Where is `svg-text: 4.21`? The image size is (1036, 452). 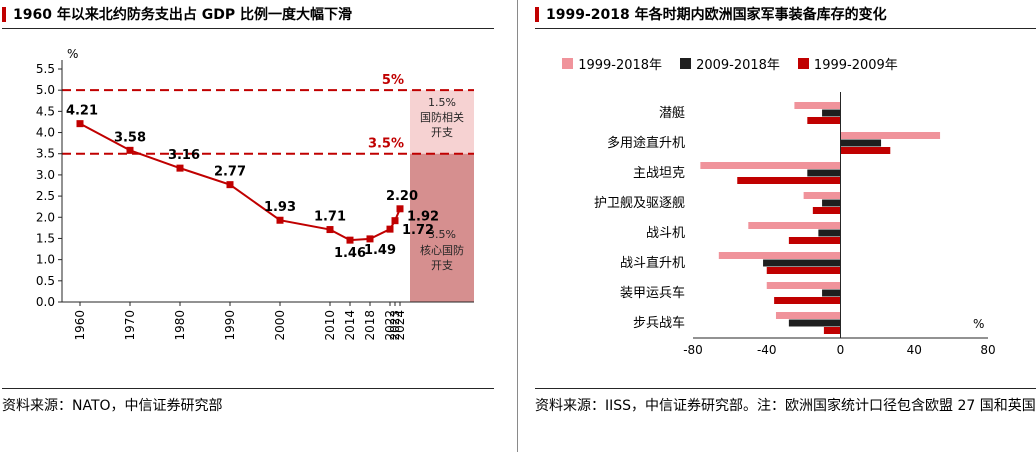
svg-text: 4.21 is located at coordinates (82, 111).